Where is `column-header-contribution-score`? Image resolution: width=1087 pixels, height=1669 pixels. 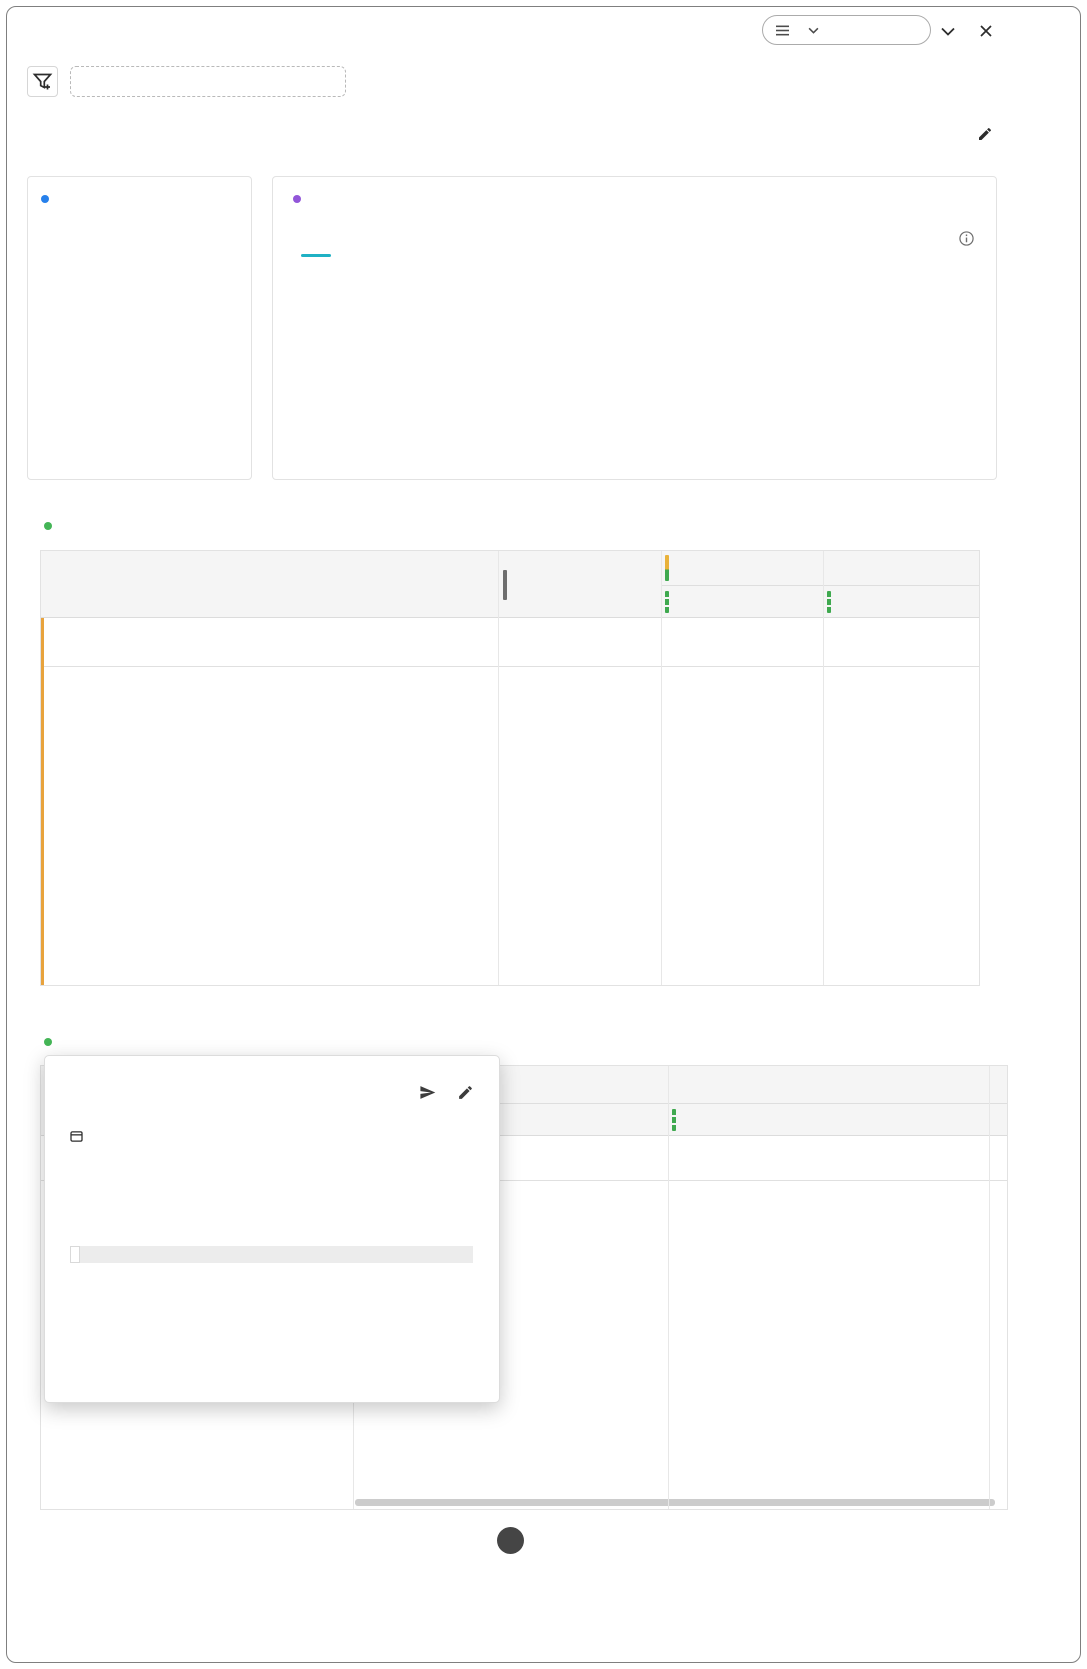
column-header-contribution-score is located at coordinates (579, 584).